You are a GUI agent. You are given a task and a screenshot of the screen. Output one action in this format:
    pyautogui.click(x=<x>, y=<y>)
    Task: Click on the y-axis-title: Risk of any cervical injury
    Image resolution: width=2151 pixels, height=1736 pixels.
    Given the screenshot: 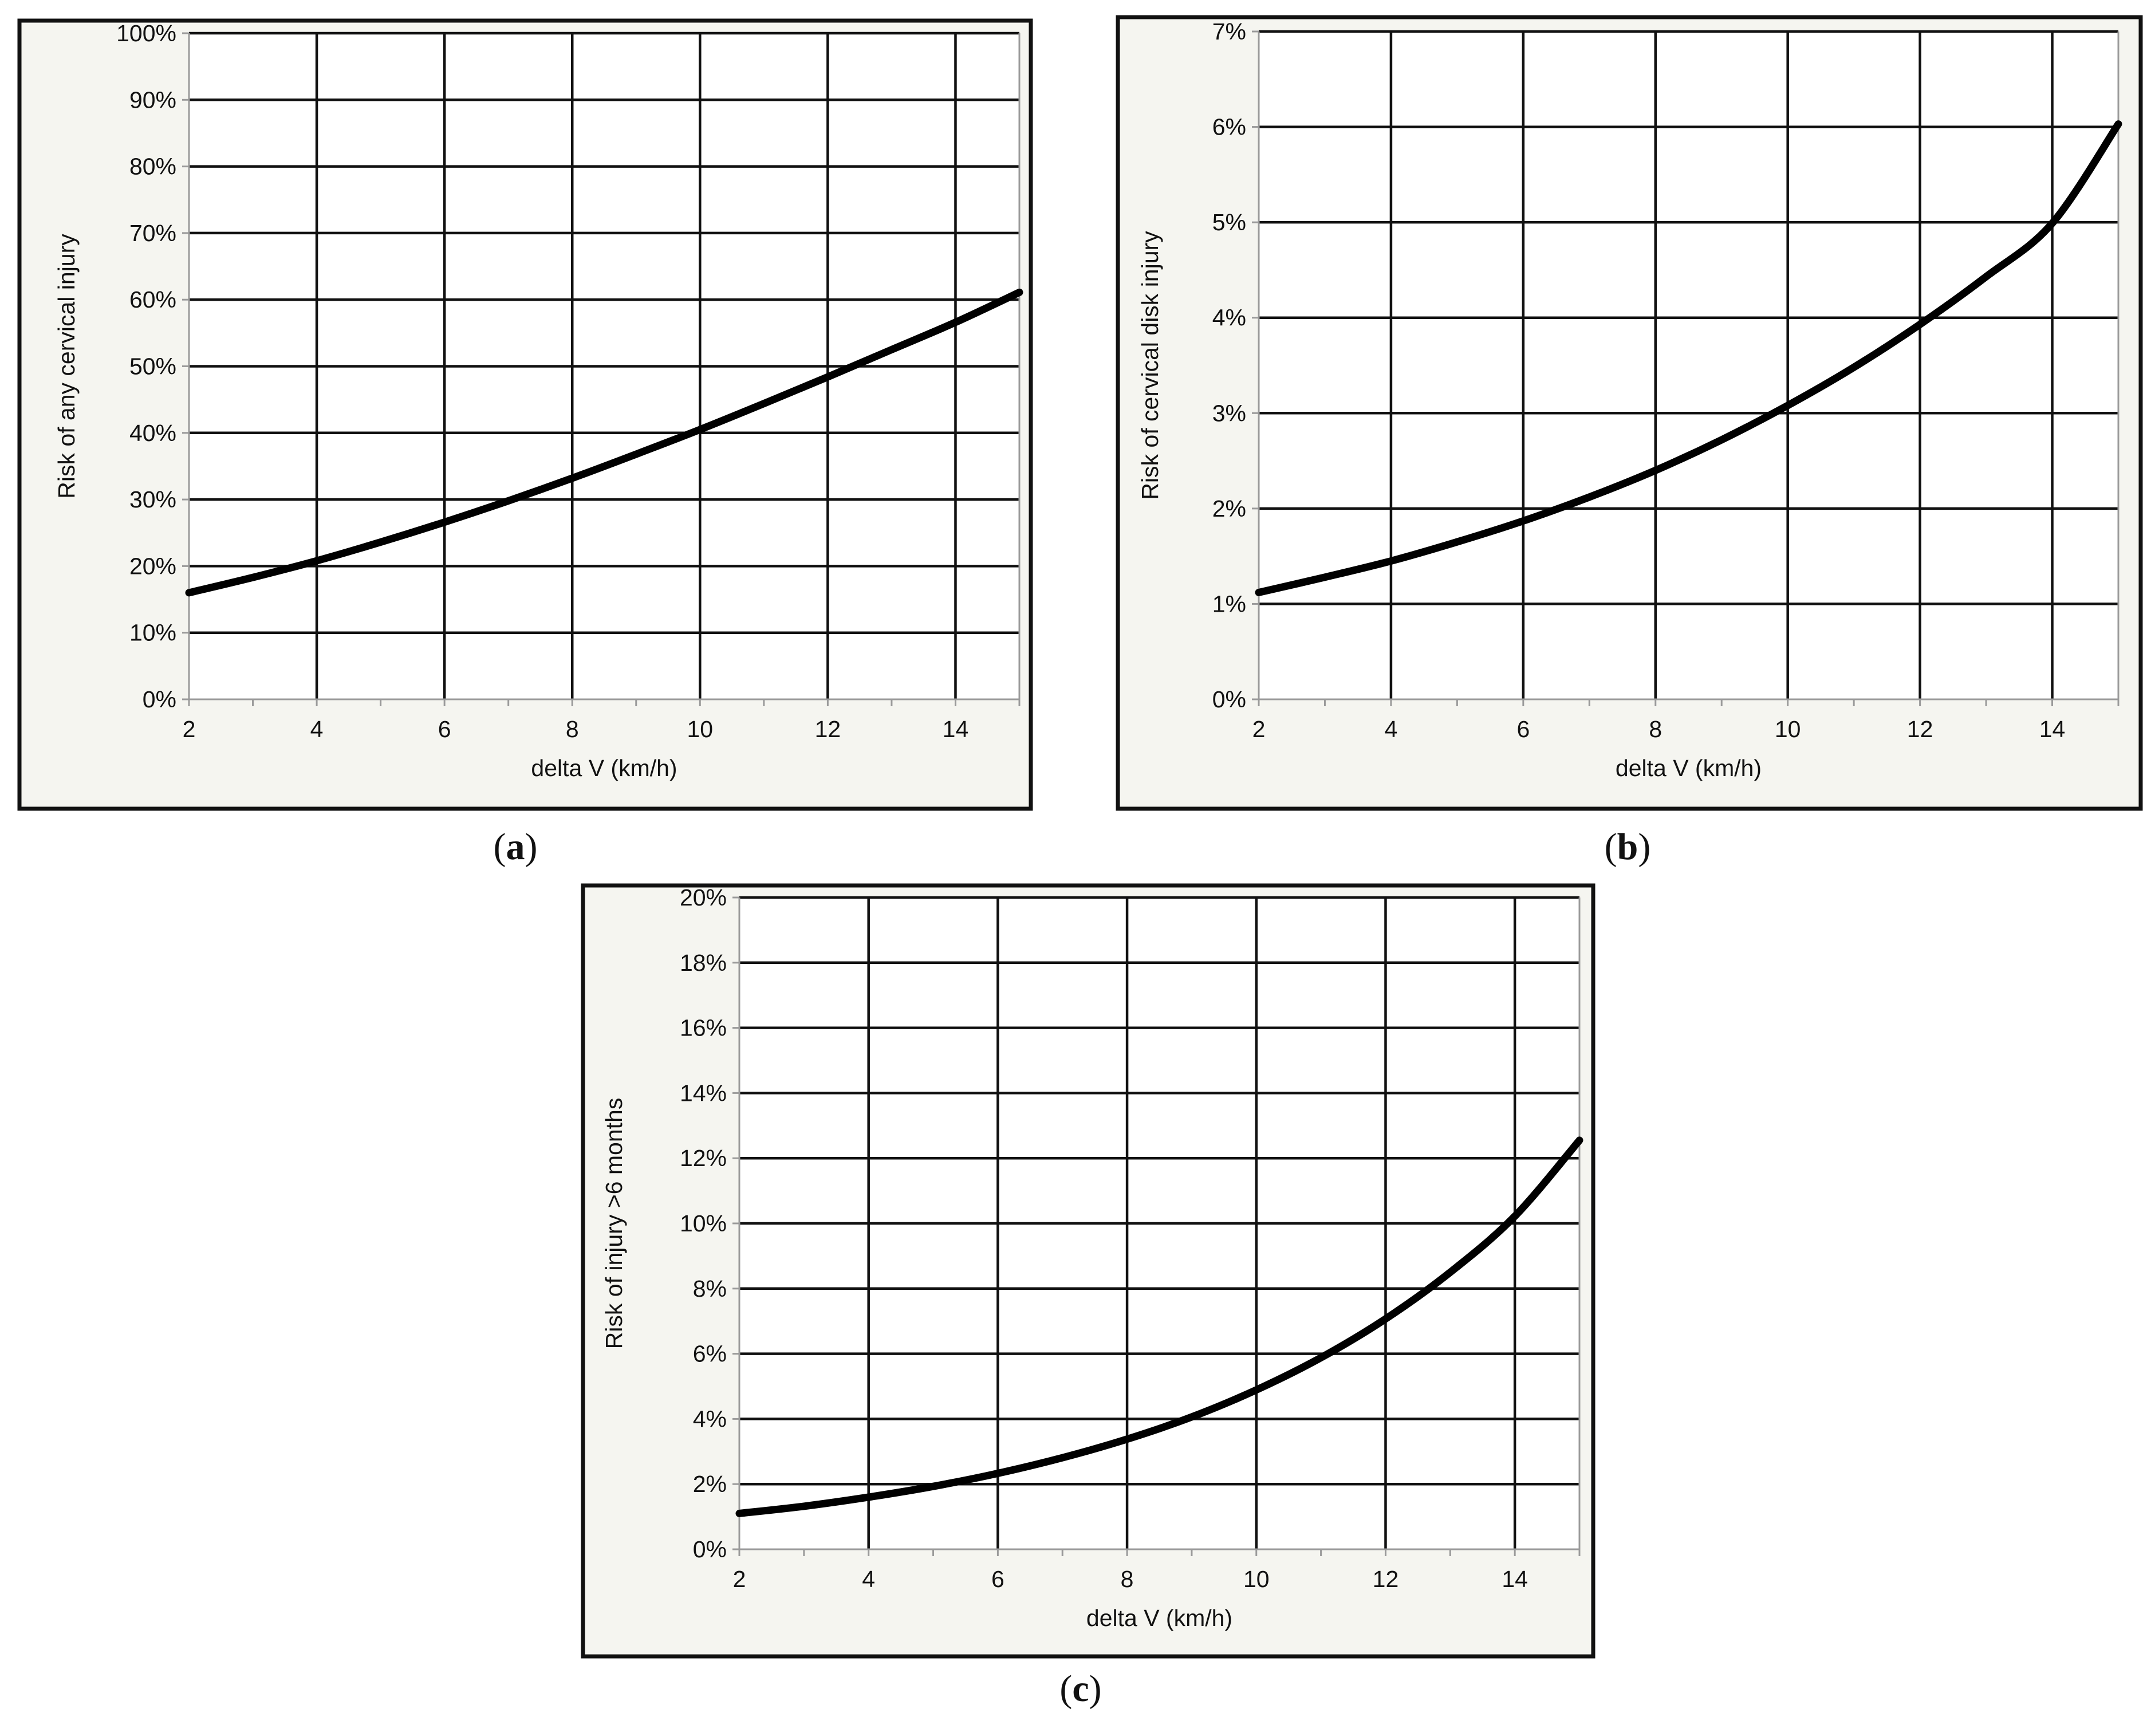 What is the action you would take?
    pyautogui.click(x=66, y=366)
    